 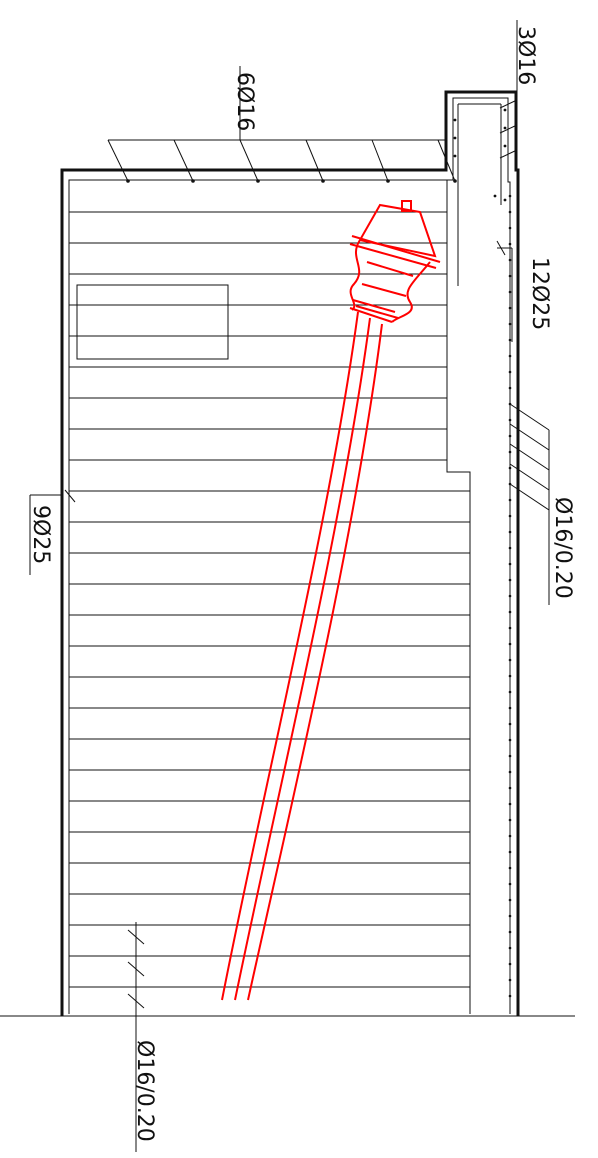 I want to click on corner-bar-leaders, so click(x=508, y=89).